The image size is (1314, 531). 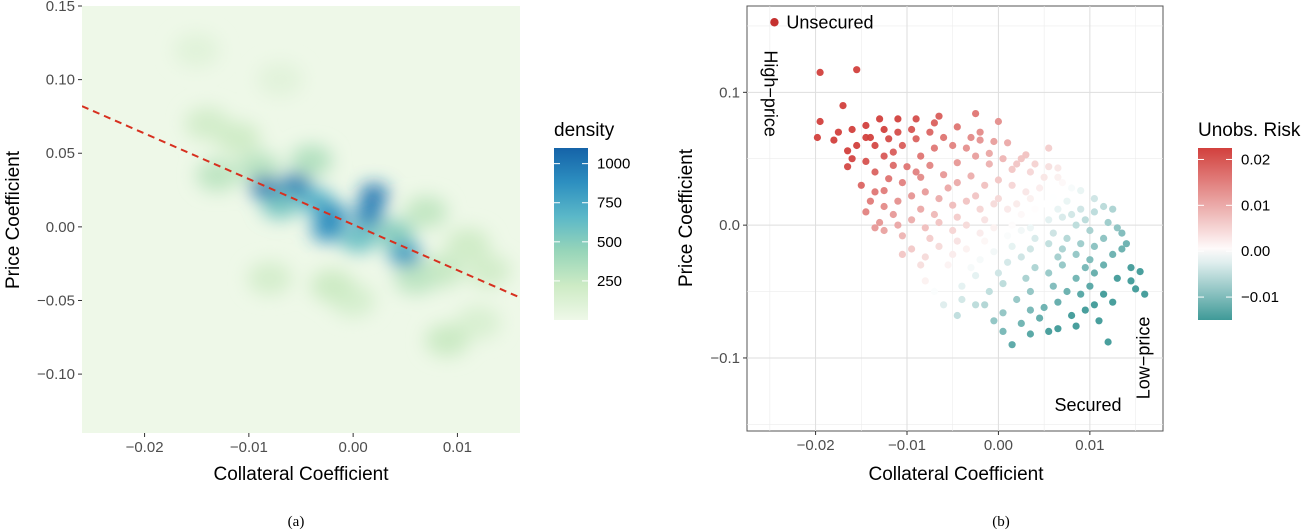 I want to click on panel-b-points, so click(x=981, y=207).